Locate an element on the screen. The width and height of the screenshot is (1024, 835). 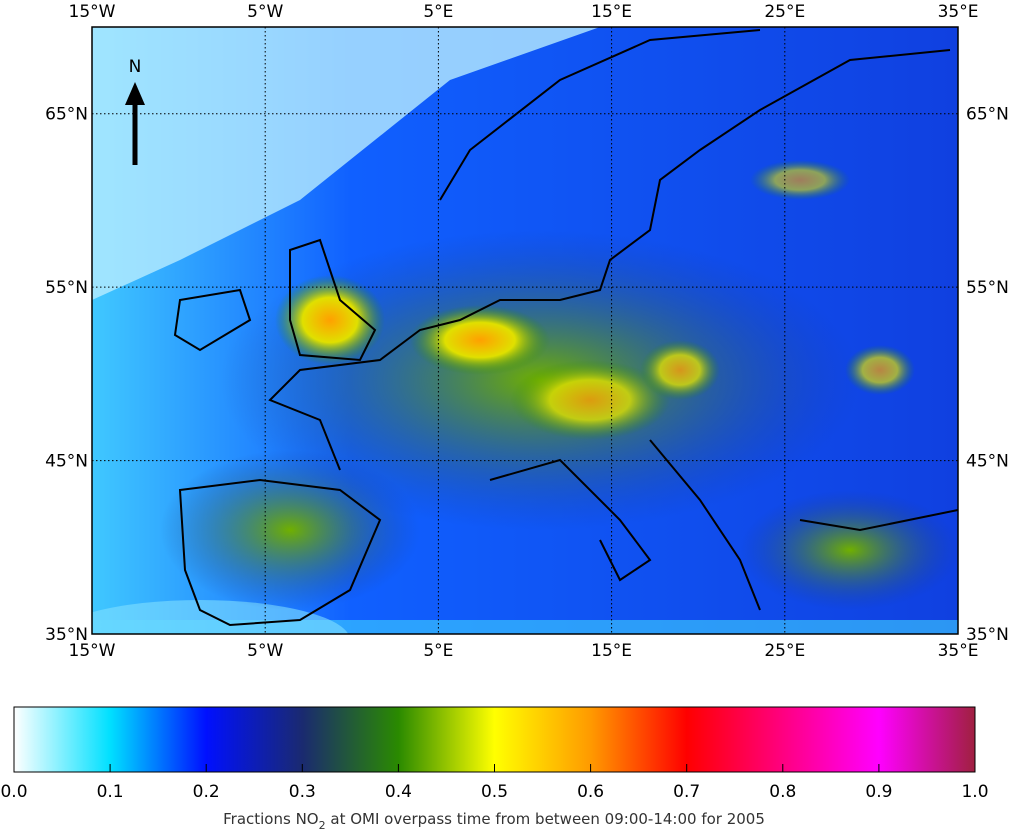
colorbar-label: 0.6 is located at coordinates (590, 792).